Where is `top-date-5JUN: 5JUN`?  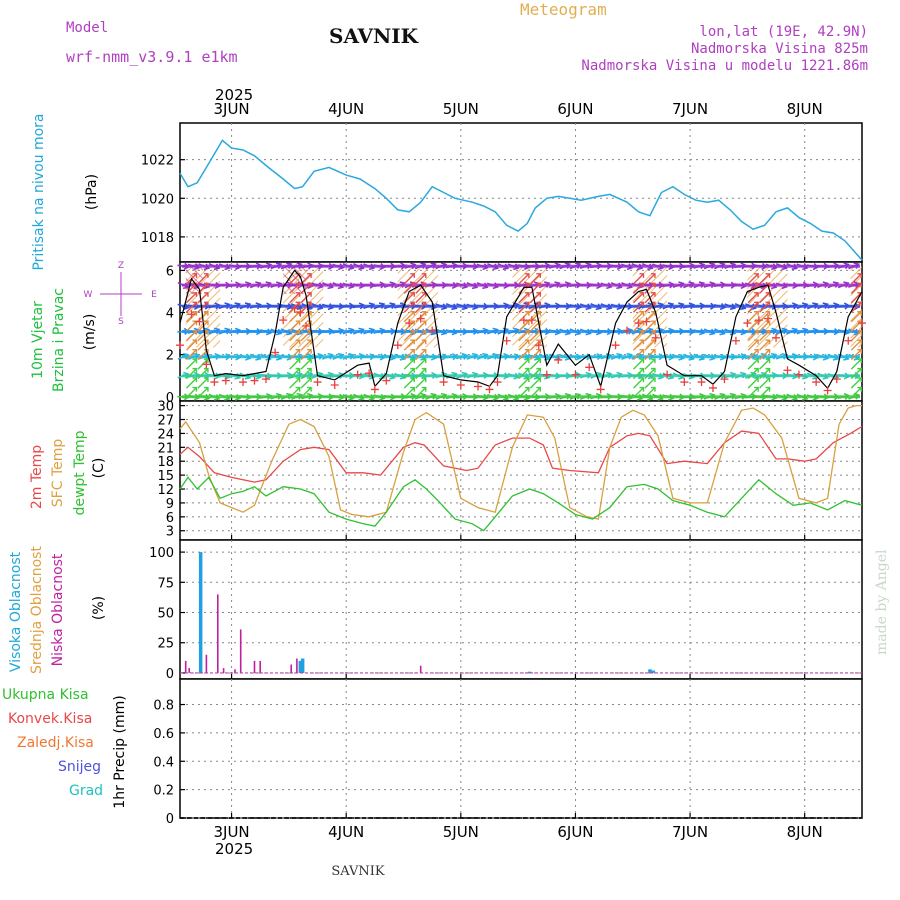
top-date-5JUN: 5JUN is located at coordinates (461, 109).